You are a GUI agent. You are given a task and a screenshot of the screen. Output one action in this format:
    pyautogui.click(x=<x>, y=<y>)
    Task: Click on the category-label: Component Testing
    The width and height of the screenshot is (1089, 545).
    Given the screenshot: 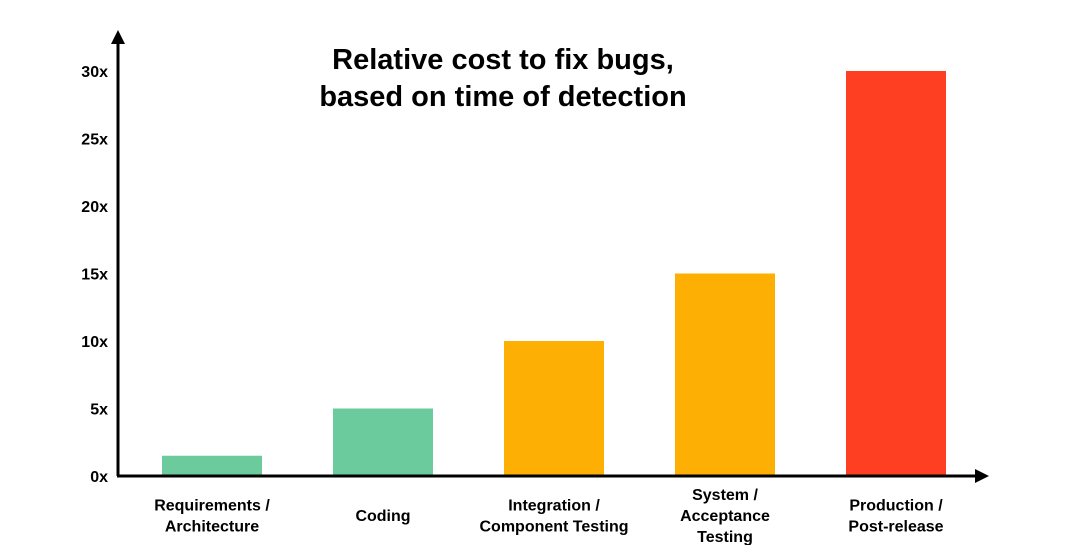 What is the action you would take?
    pyautogui.click(x=553, y=527)
    